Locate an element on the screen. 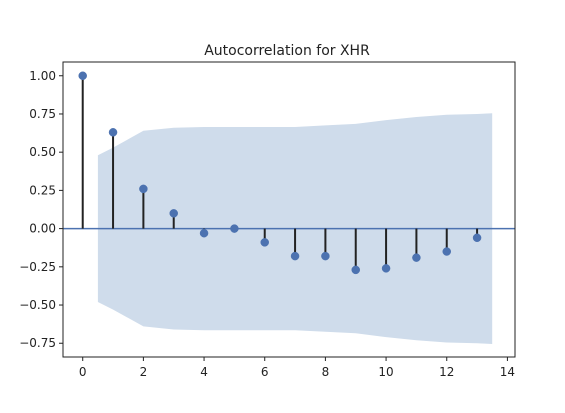 This screenshot has width=565, height=413. y-tick-label: 0.75 is located at coordinates (42, 114).